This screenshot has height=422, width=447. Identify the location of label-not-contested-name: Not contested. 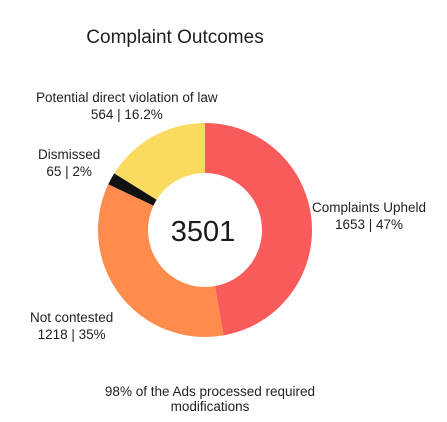
(72, 317).